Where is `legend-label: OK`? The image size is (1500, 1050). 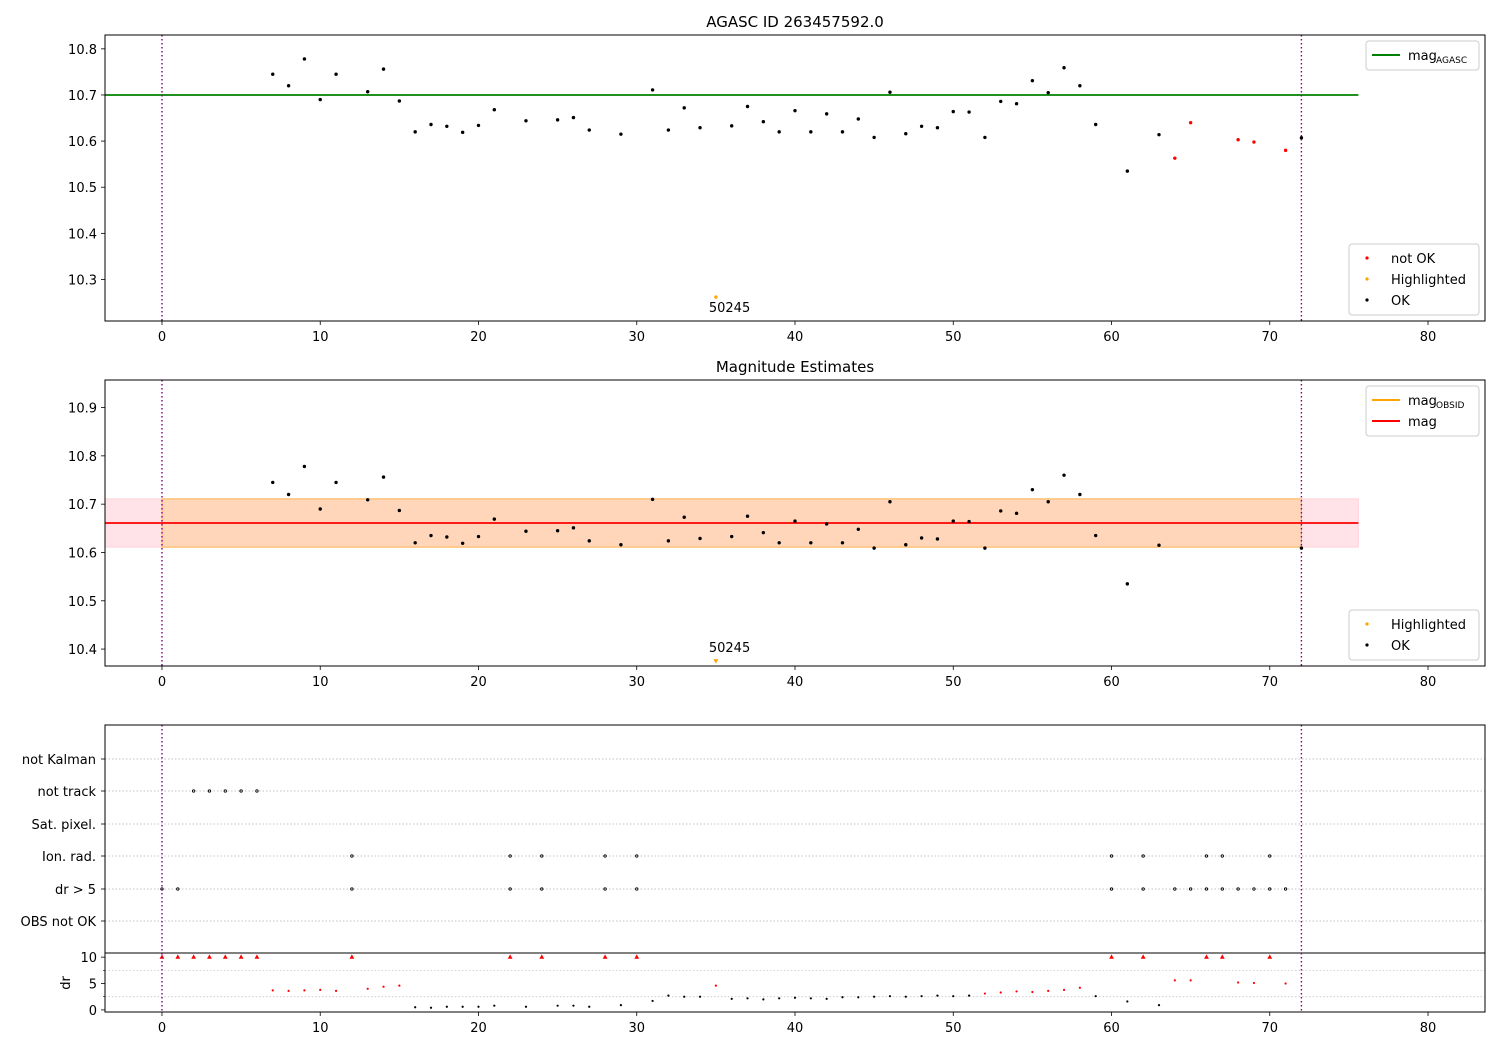
legend-label: OK is located at coordinates (1400, 301).